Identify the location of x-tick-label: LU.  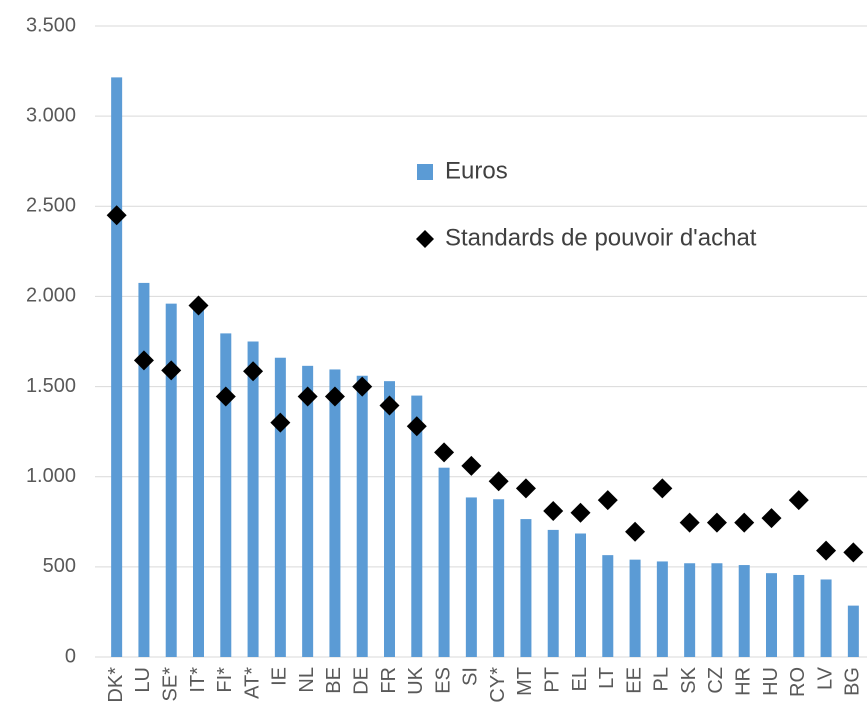
(143, 680).